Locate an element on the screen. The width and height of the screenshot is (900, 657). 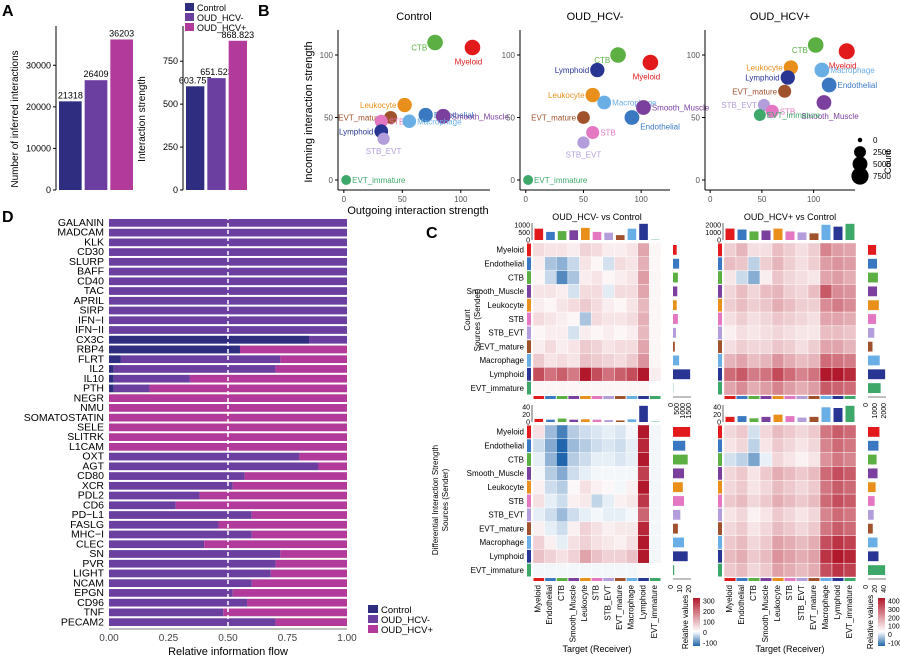
d-bar-segment-control is located at coordinates (209, 339).